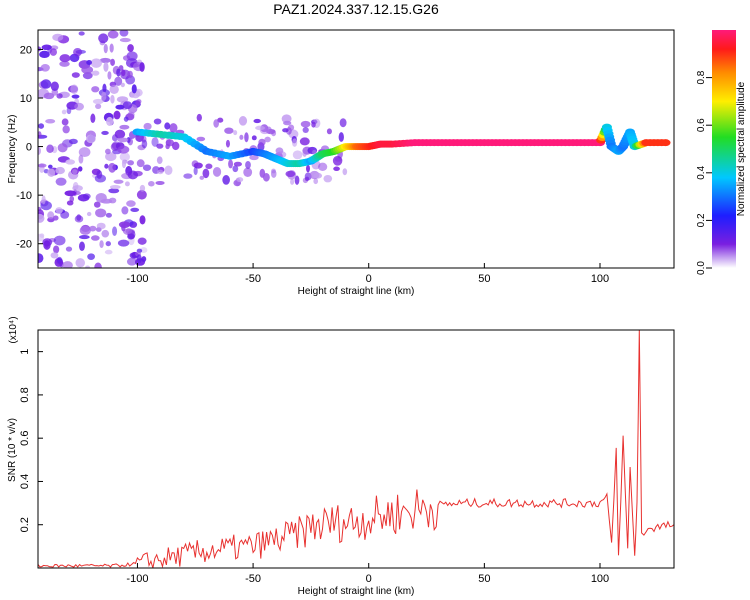 This screenshot has height=600, width=750. What do you see at coordinates (356, 291) in the screenshot?
I see `spectrogram-xlabel: Height of straight line (km)` at bounding box center [356, 291].